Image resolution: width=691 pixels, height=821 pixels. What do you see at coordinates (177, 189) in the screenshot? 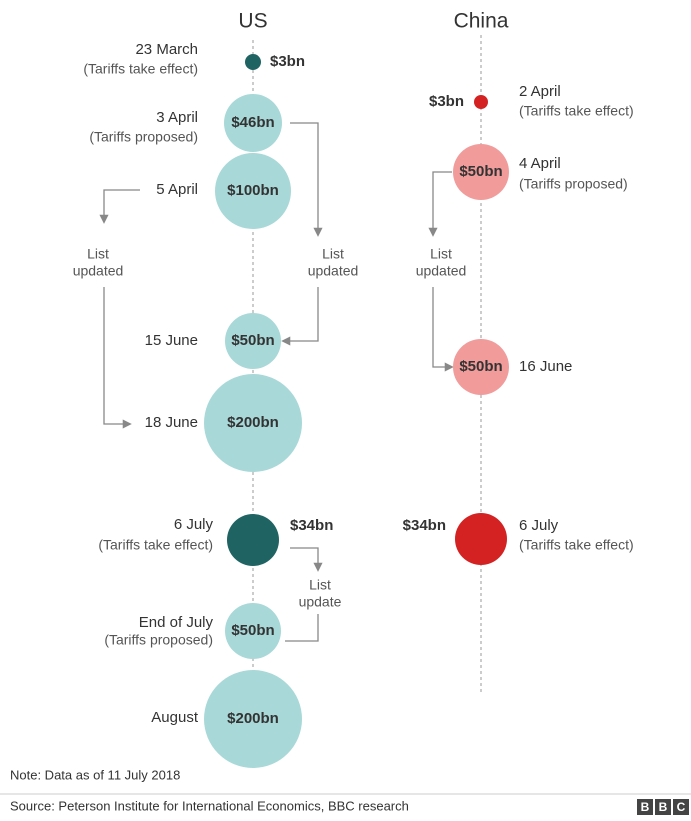
I see `date: 5 April` at bounding box center [177, 189].